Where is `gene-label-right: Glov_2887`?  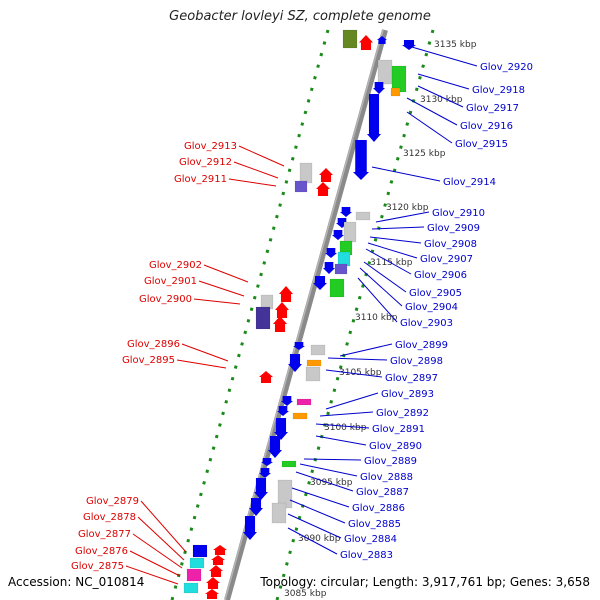
gene-label-right: Glov_2887 is located at coordinates (382, 492).